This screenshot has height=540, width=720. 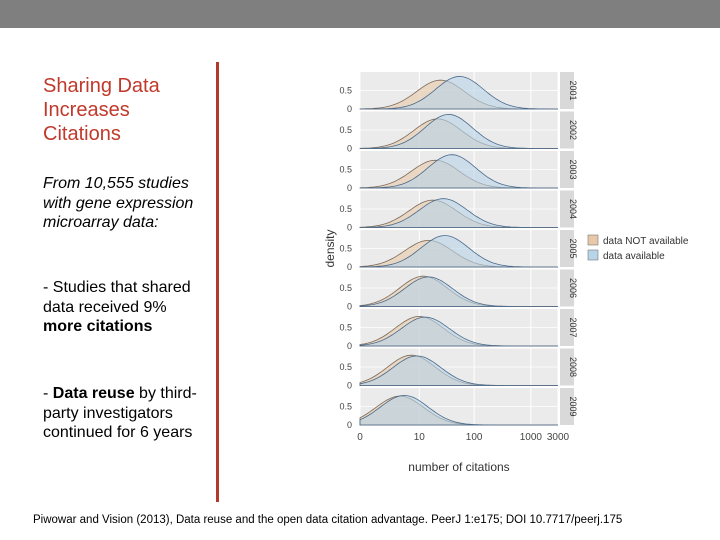 What do you see at coordinates (345, 407) in the screenshot?
I see `y-tick-2009-0-5: 0.5` at bounding box center [345, 407].